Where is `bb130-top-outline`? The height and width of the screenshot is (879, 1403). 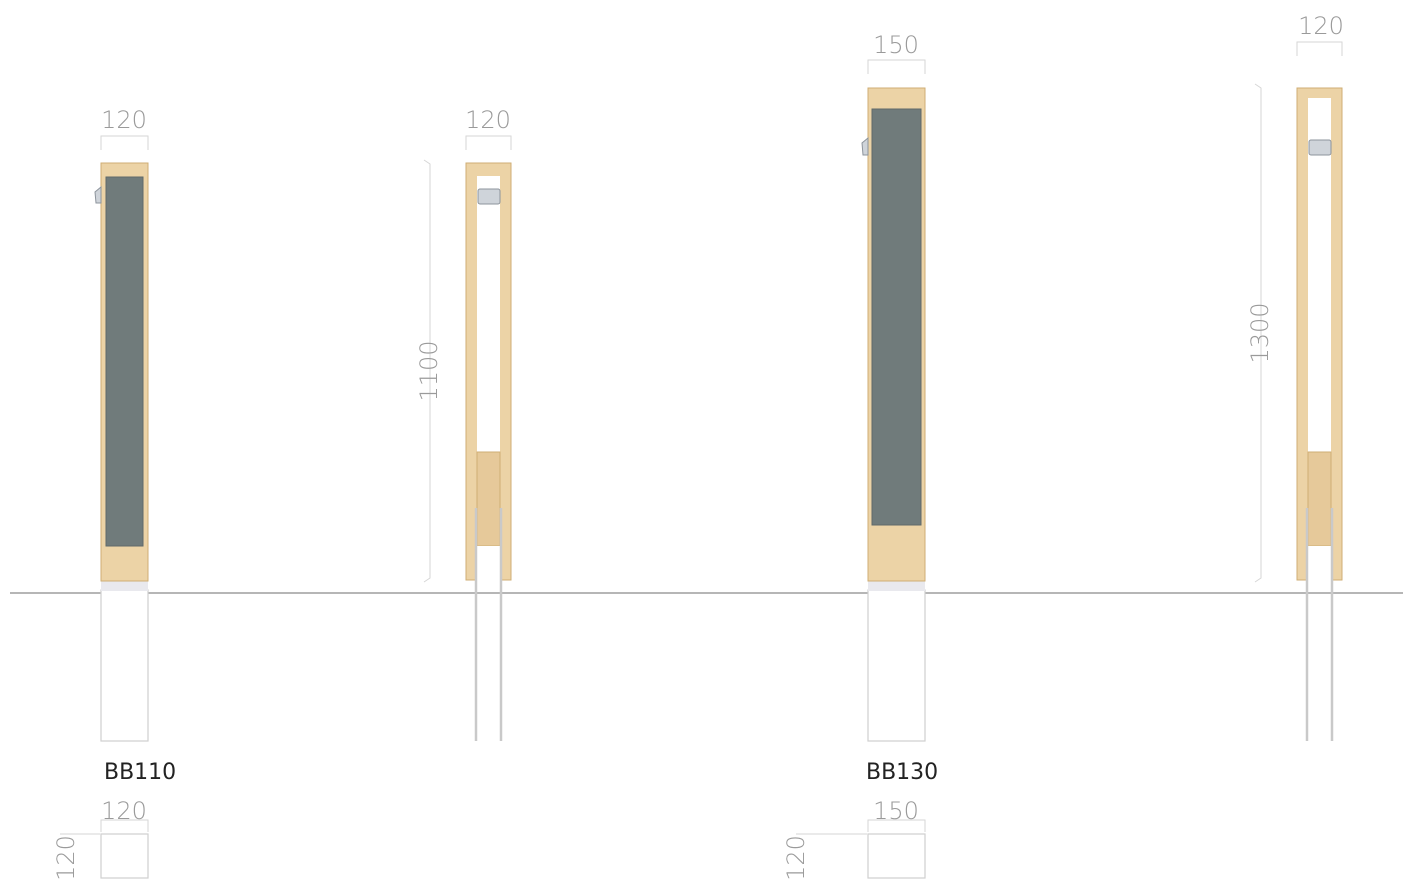 bb130-top-outline is located at coordinates (896, 856).